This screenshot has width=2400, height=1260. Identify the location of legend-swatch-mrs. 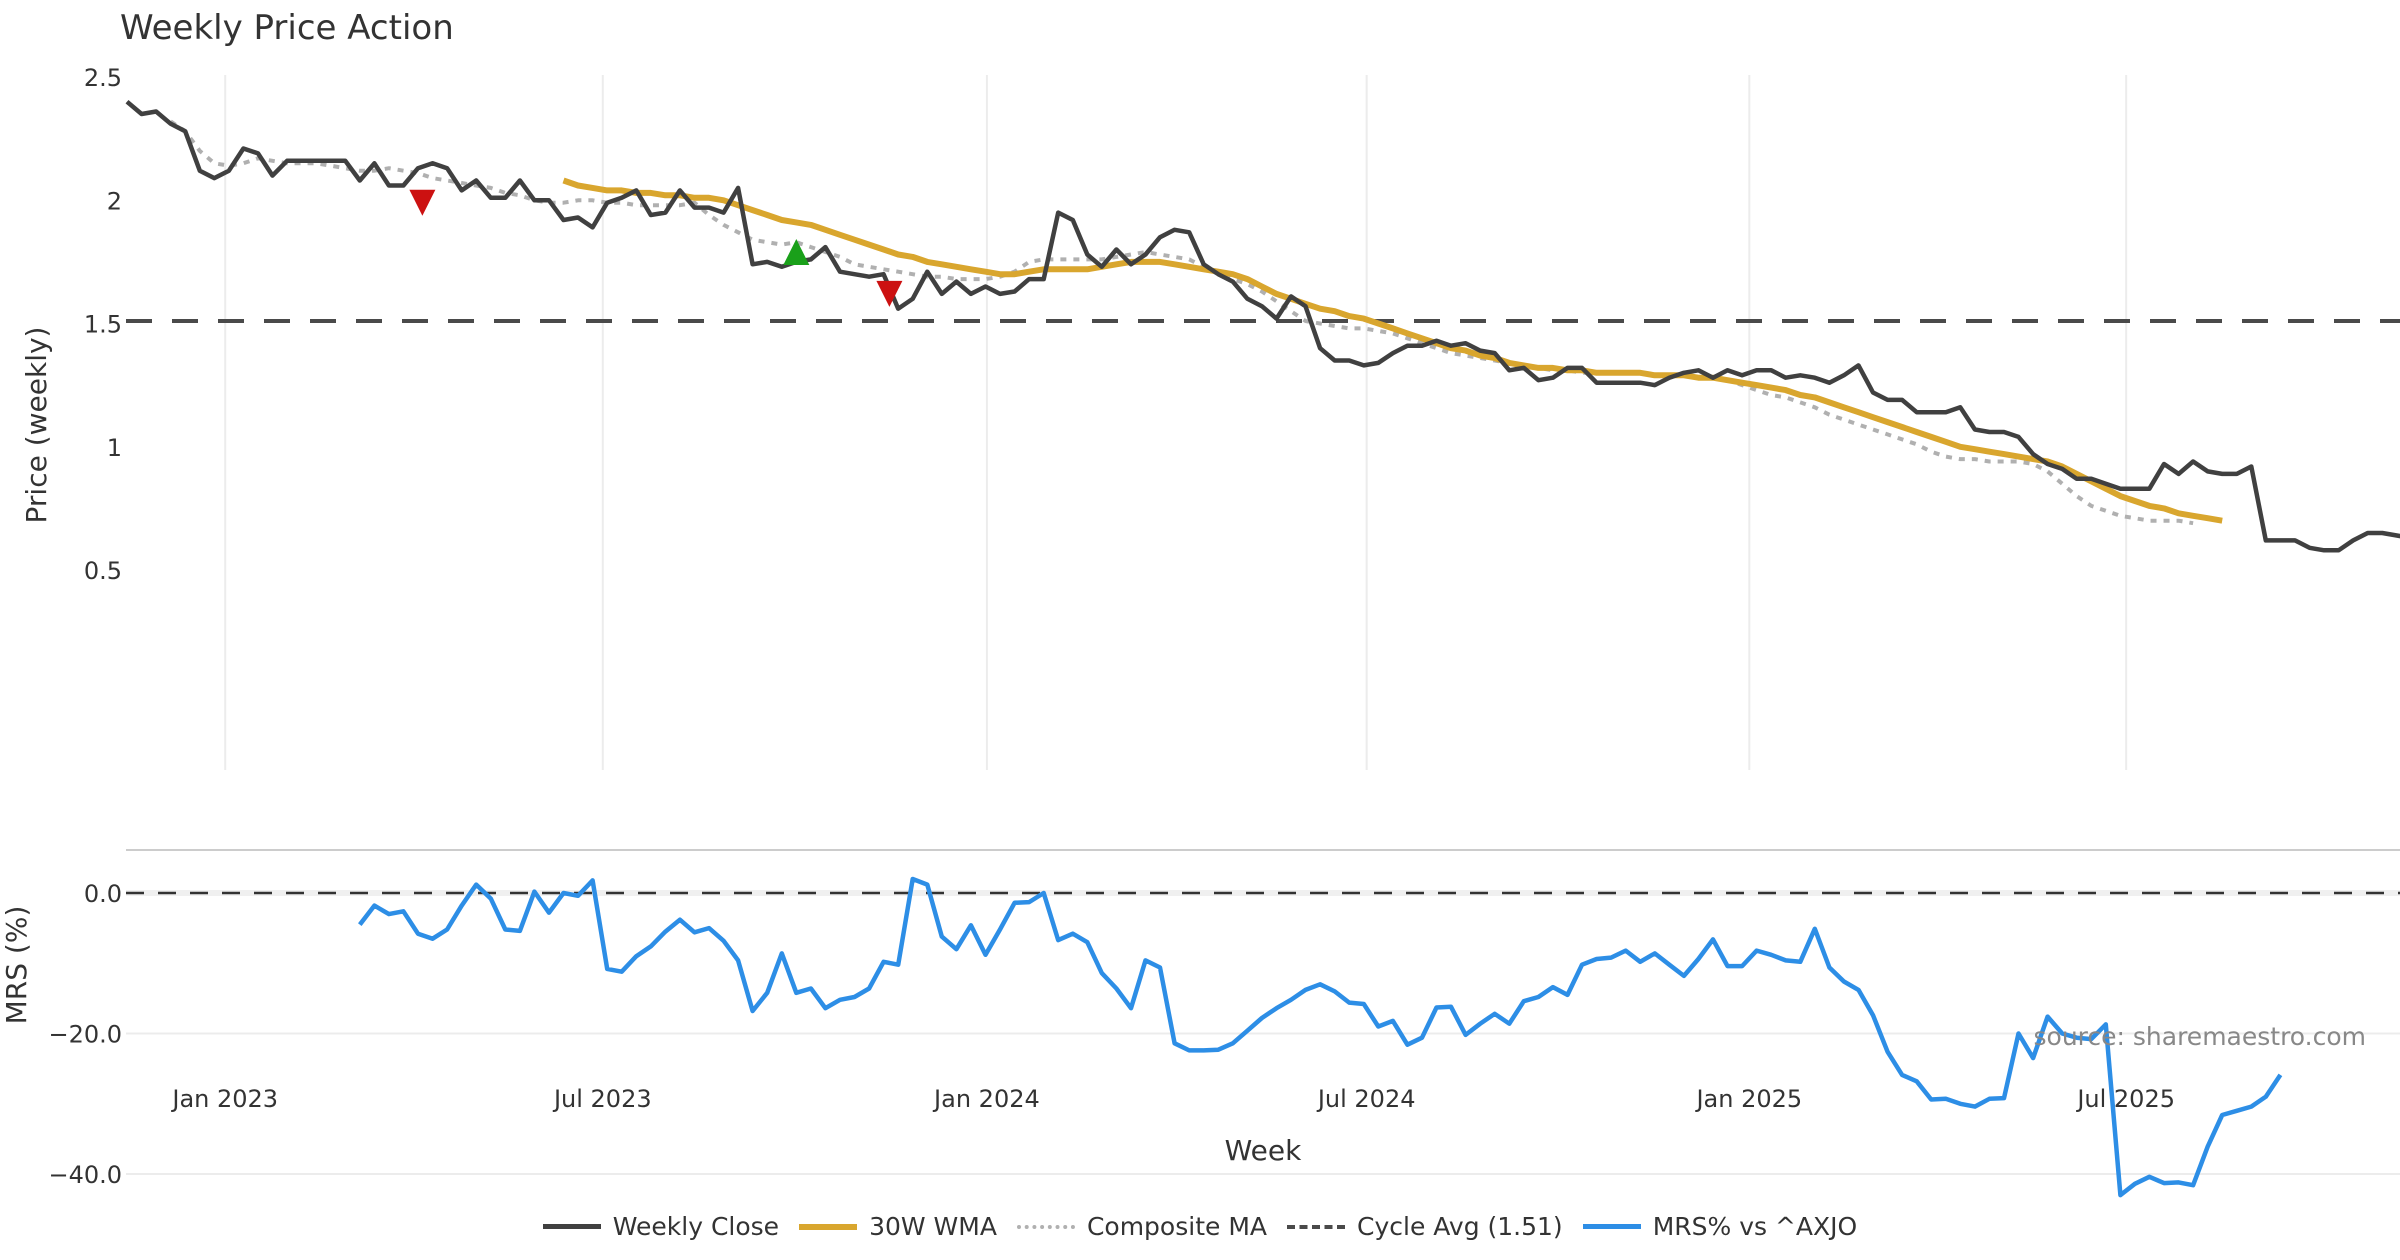
(1611, 1226).